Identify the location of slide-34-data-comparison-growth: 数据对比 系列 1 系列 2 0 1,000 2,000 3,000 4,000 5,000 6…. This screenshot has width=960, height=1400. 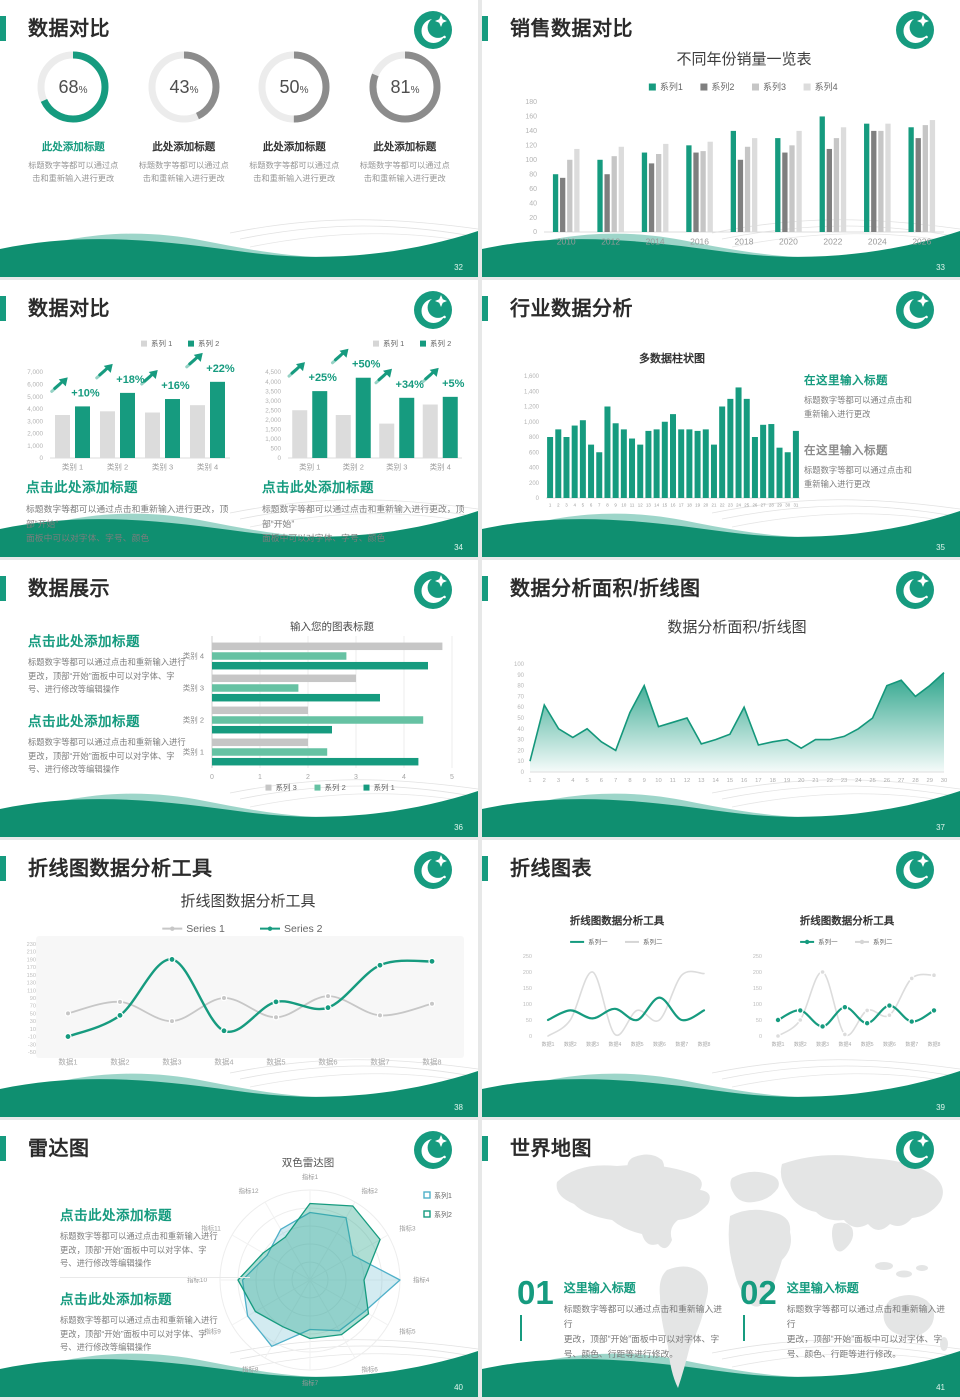
(239, 418).